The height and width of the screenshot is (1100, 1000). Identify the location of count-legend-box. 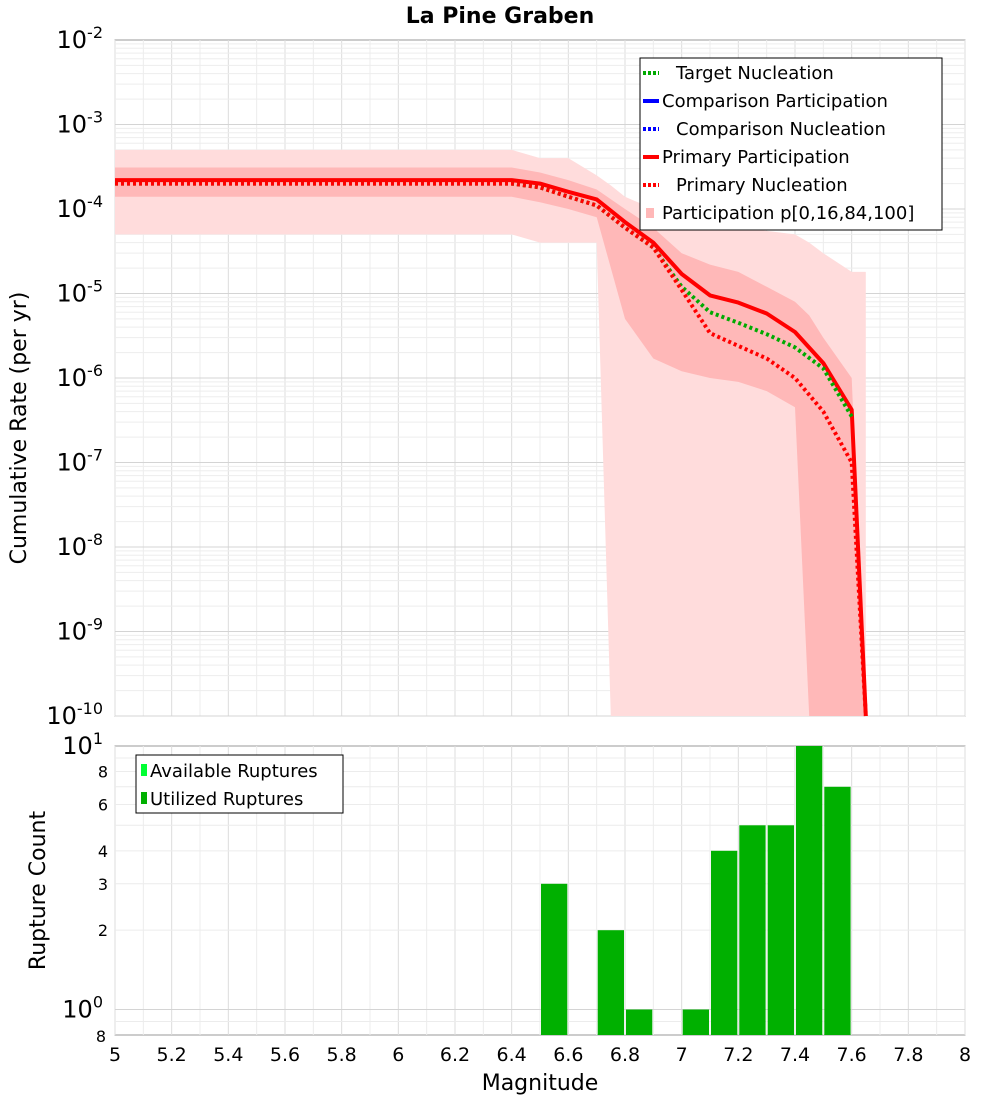
(239, 784).